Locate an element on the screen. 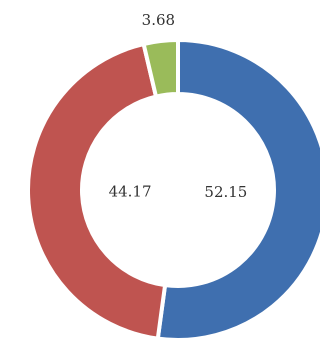  data-label: 52.15 is located at coordinates (225, 192).